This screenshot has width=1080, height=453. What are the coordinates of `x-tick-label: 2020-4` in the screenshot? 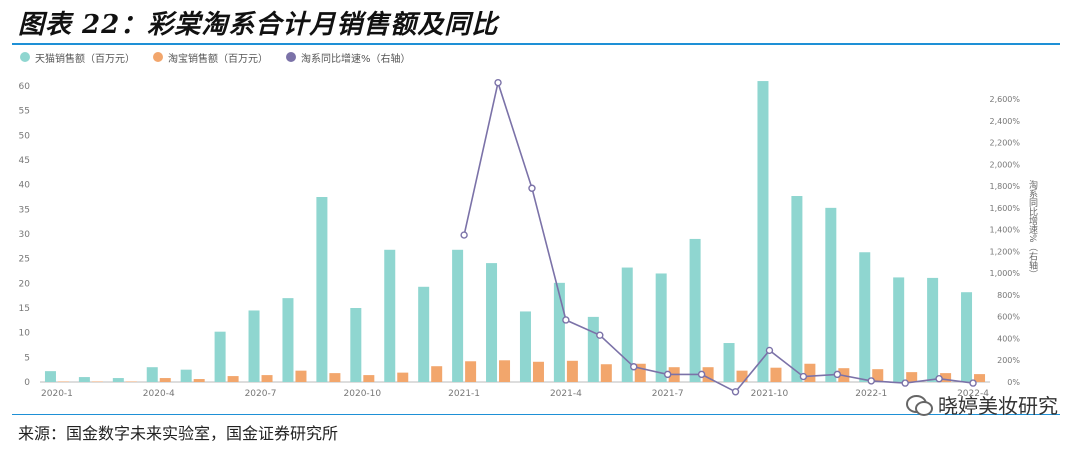 It's located at (159, 394).